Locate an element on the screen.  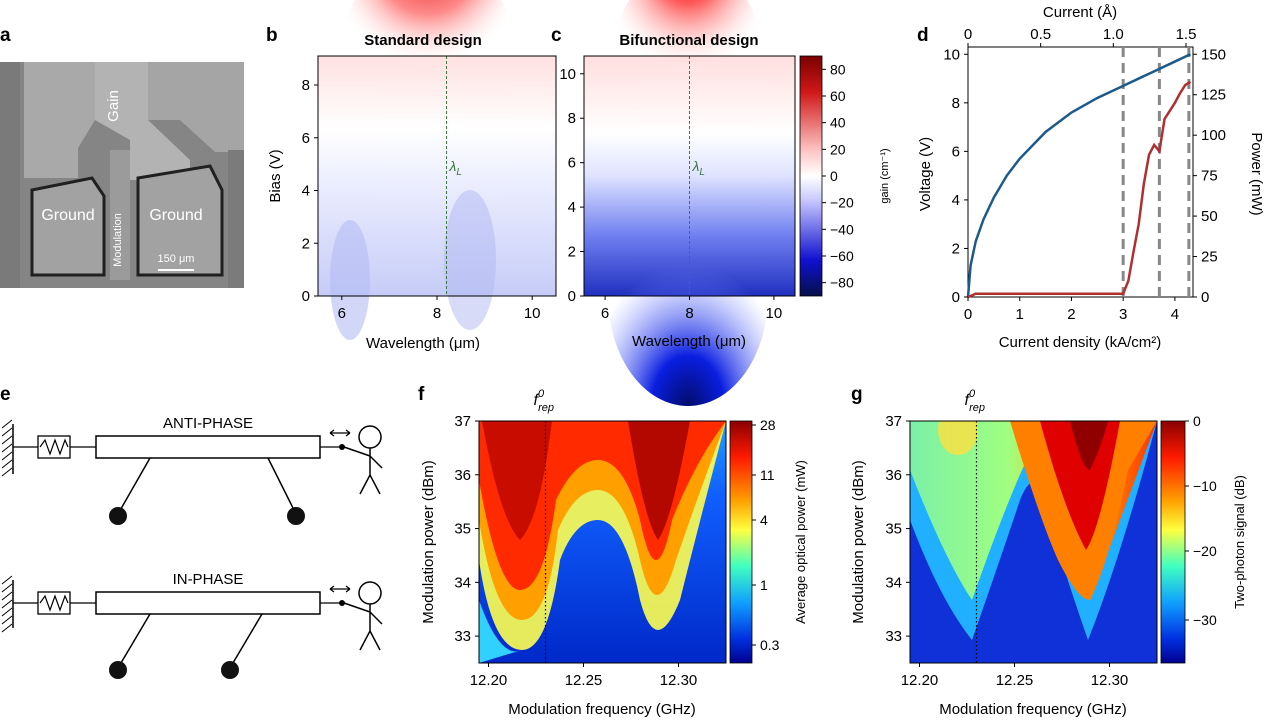
colorbar-gain-tick-label: 60 is located at coordinates (838, 96).